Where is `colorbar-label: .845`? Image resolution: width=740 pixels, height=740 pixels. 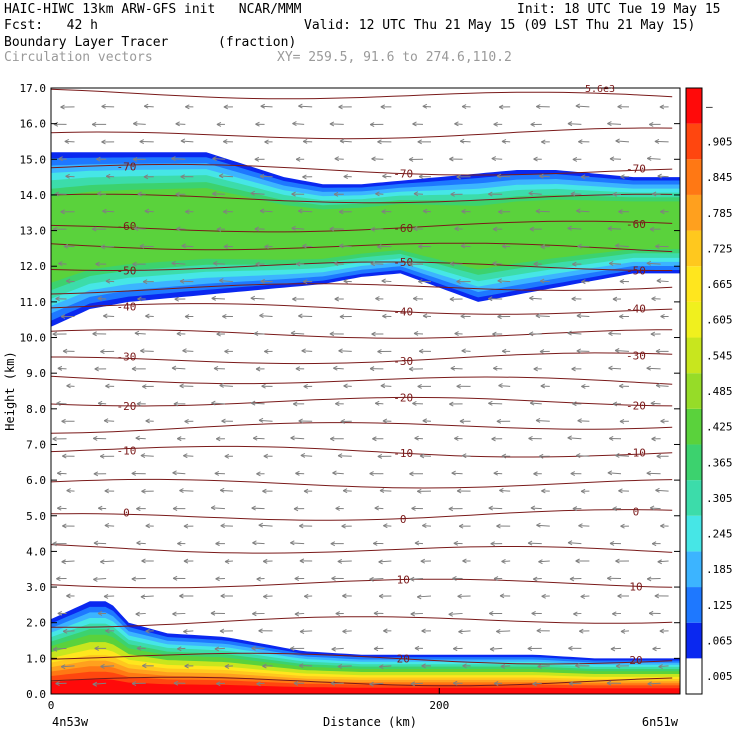
colorbar-label: .845 is located at coordinates (719, 177).